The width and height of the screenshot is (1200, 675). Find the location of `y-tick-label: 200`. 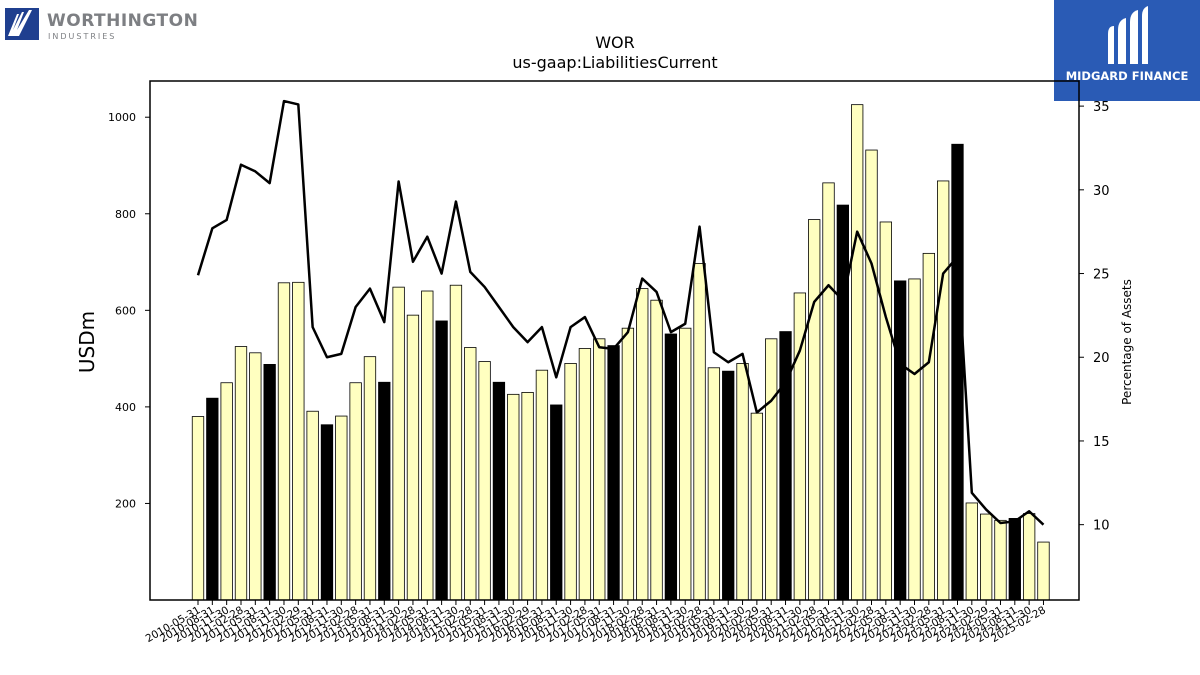

y-tick-label: 200 is located at coordinates (125, 503).